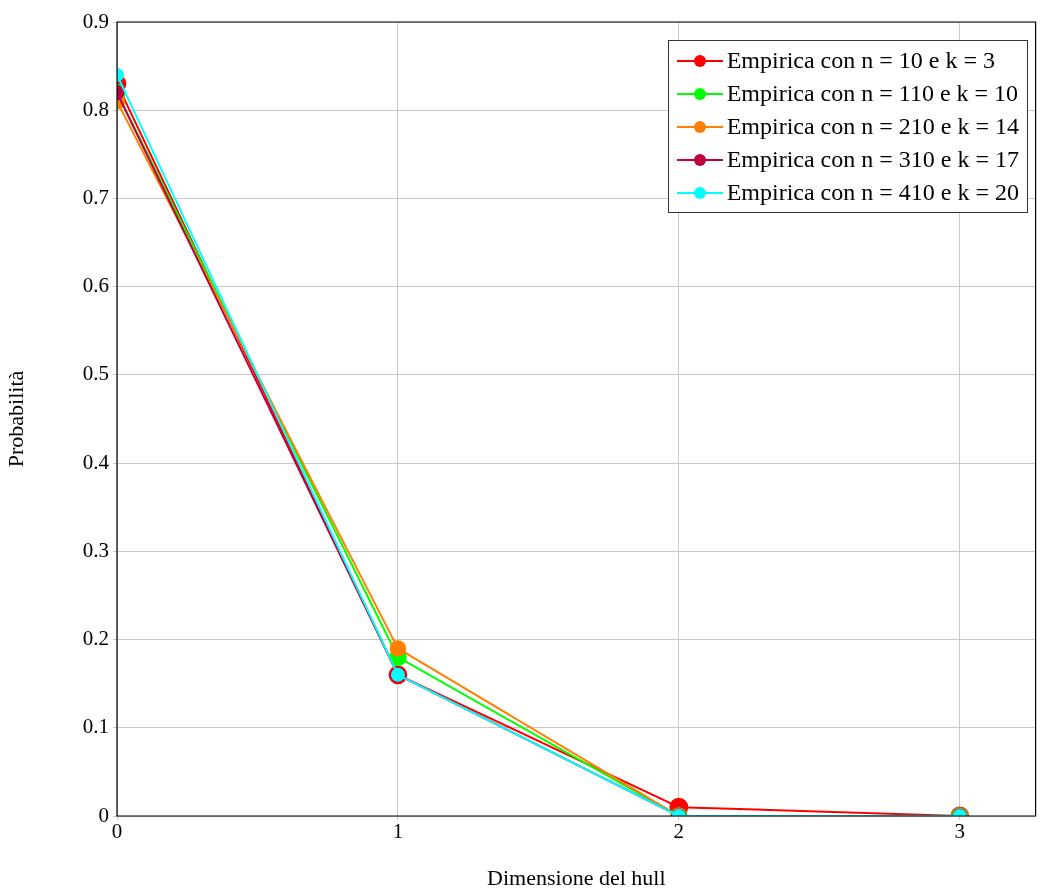  Describe the element at coordinates (95, 196) in the screenshot. I see `y-tick-label: 0.7` at that location.